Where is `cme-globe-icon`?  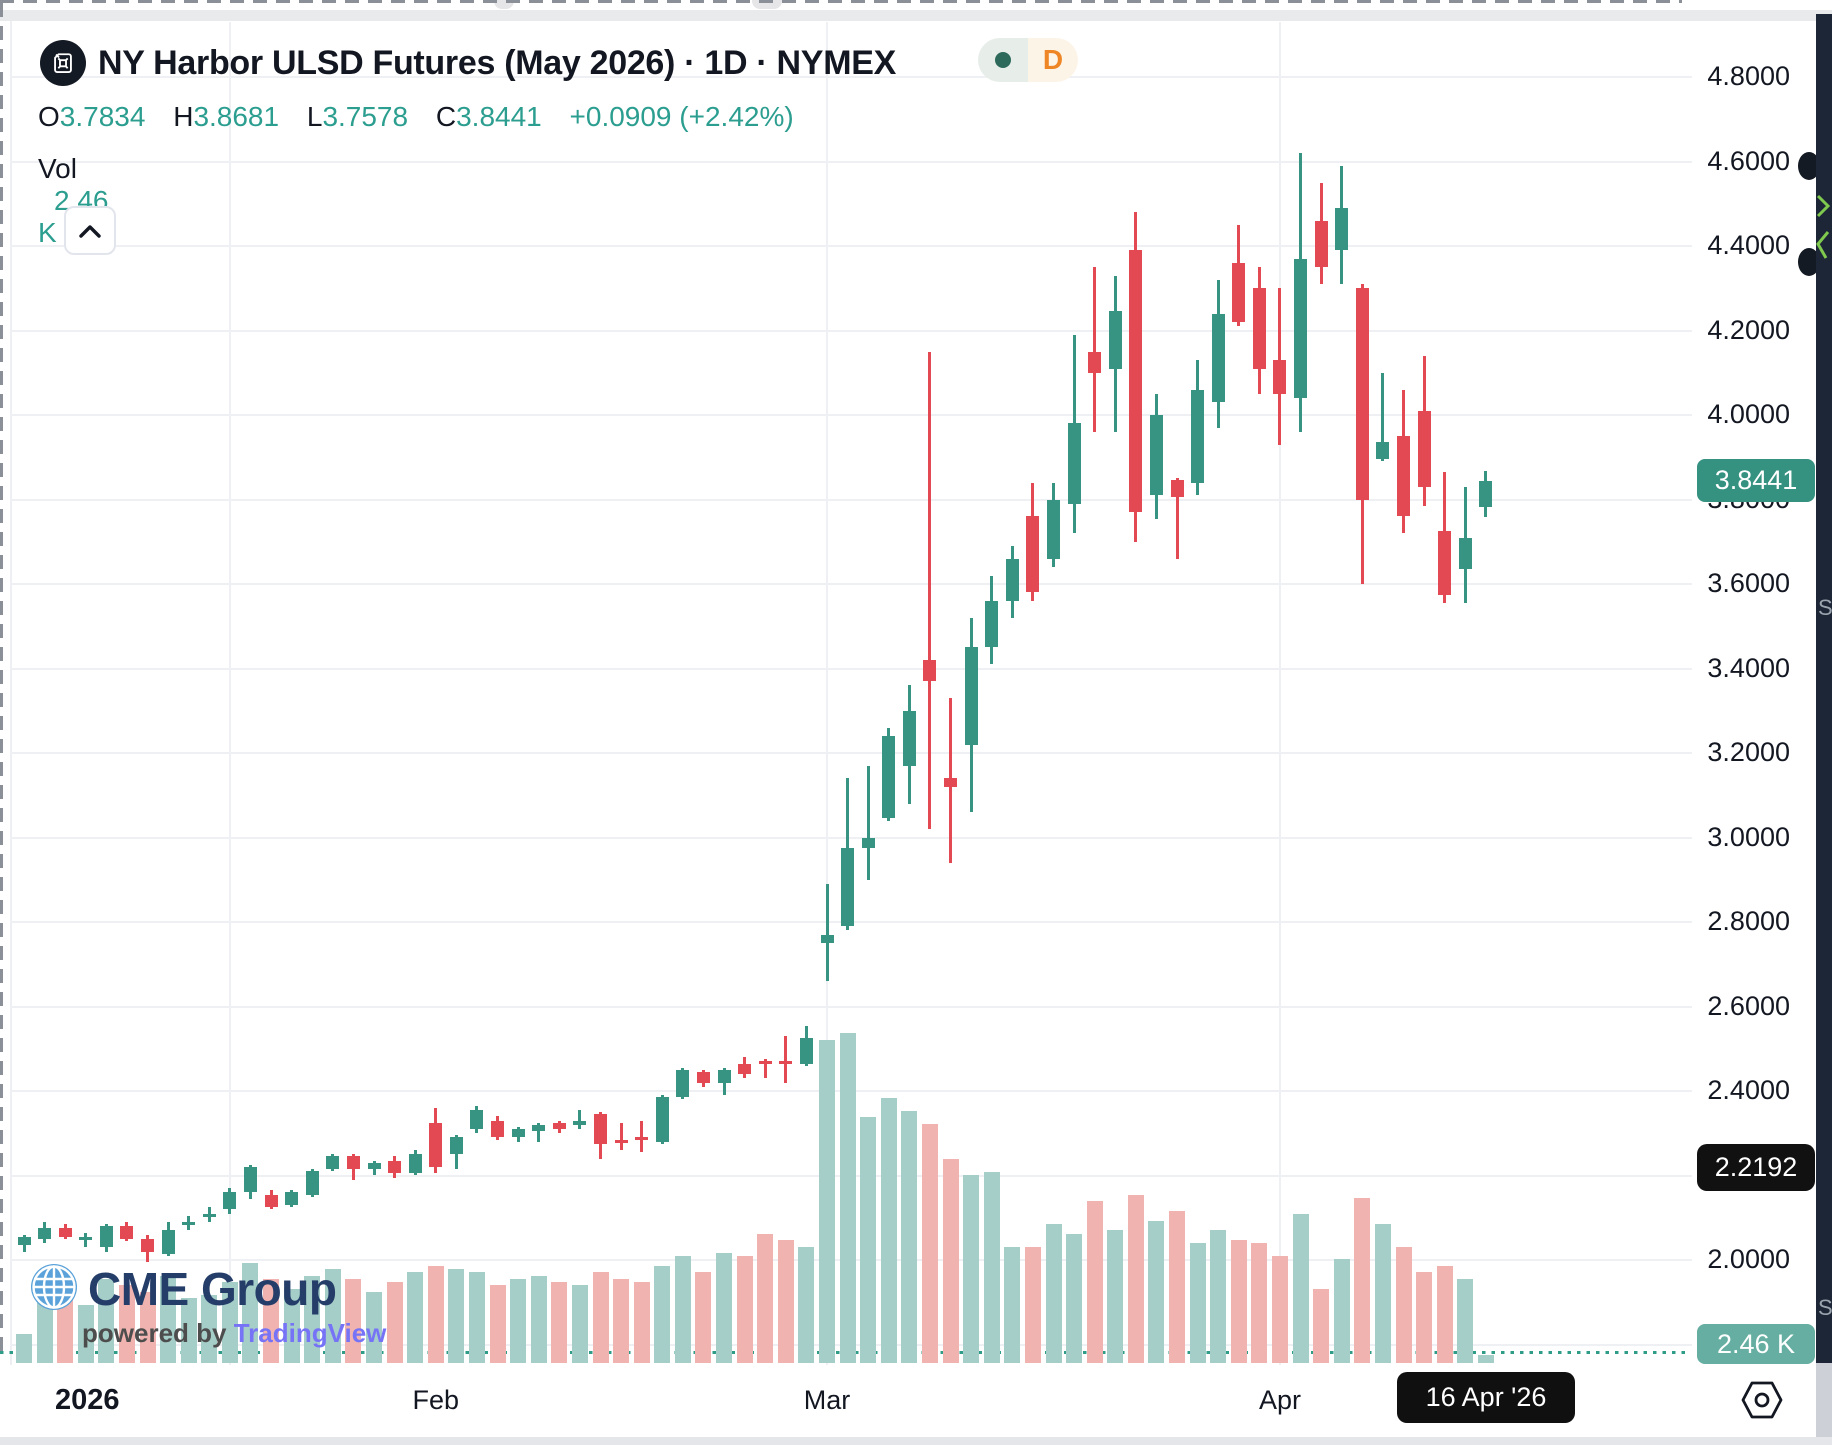
cme-globe-icon is located at coordinates (54, 1289).